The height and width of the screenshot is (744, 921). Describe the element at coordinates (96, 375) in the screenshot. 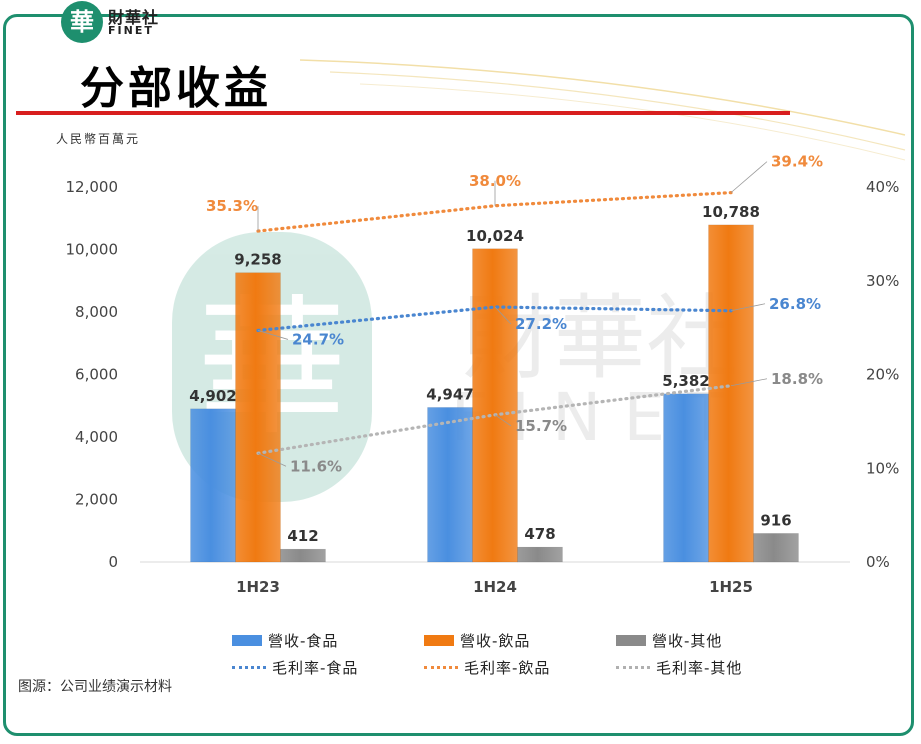

I see `y-left-tick-label: 6,000` at that location.